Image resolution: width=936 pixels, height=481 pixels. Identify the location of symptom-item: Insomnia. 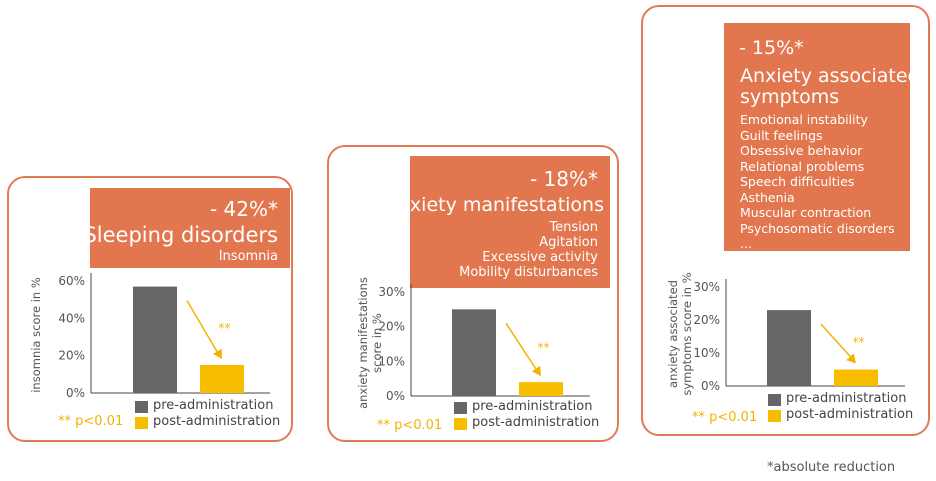
(248, 256).